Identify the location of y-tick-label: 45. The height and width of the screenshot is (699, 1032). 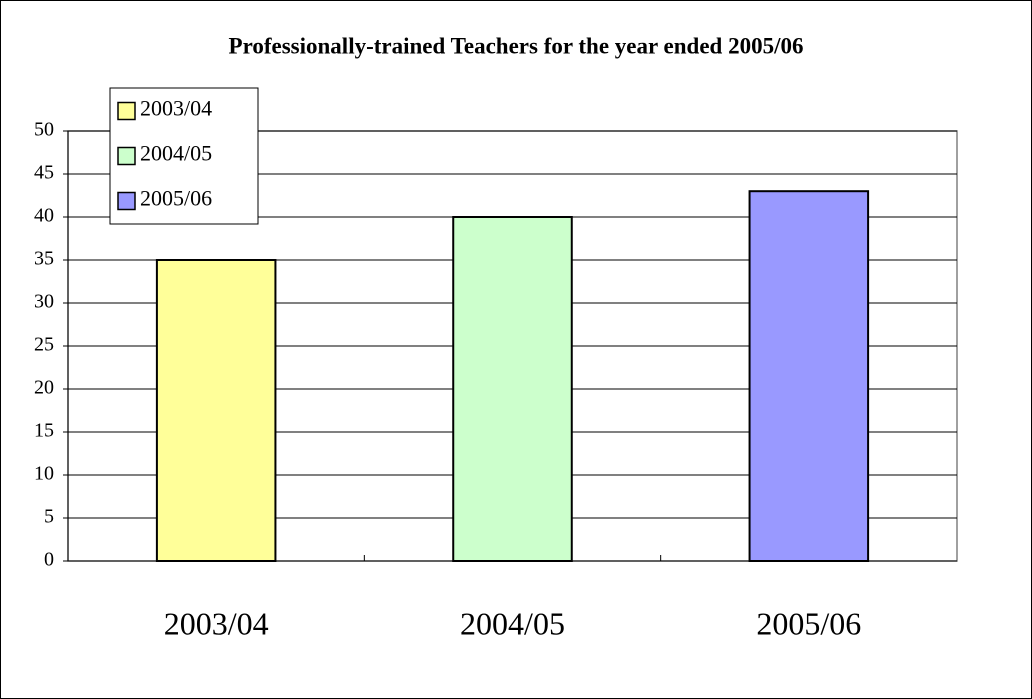
(44, 173).